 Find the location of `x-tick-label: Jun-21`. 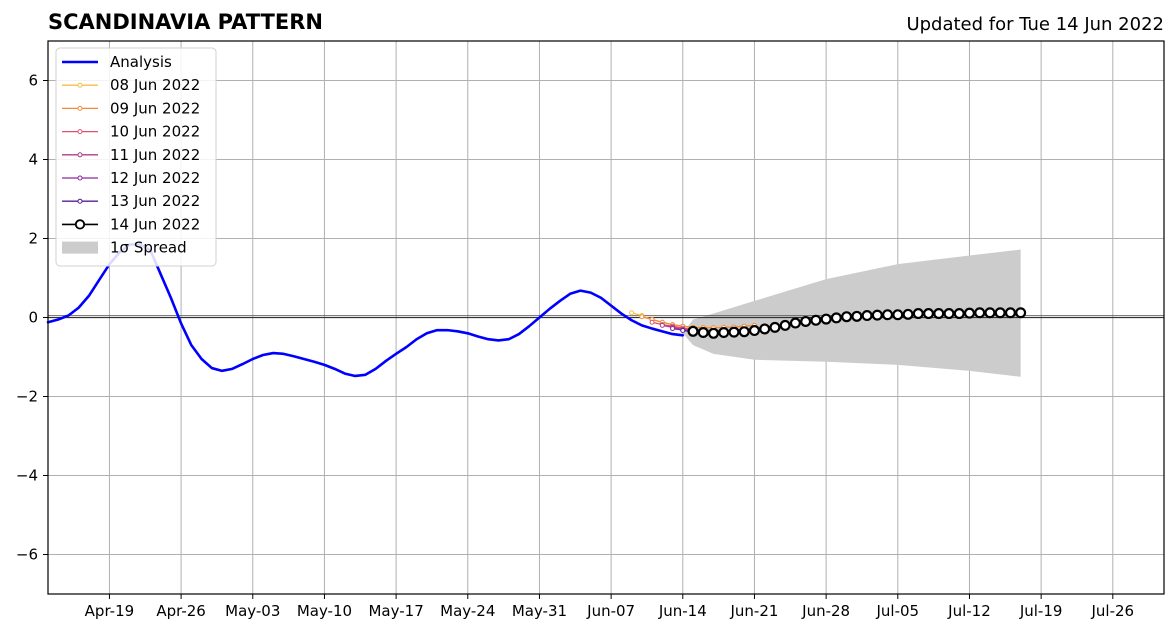

x-tick-label: Jun-21 is located at coordinates (753, 611).